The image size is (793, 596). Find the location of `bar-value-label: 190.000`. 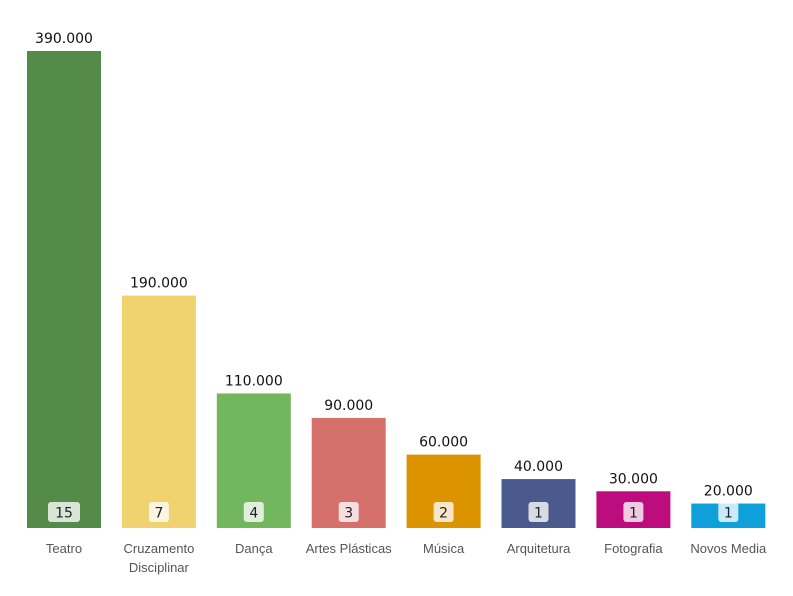

bar-value-label: 190.000 is located at coordinates (159, 284).